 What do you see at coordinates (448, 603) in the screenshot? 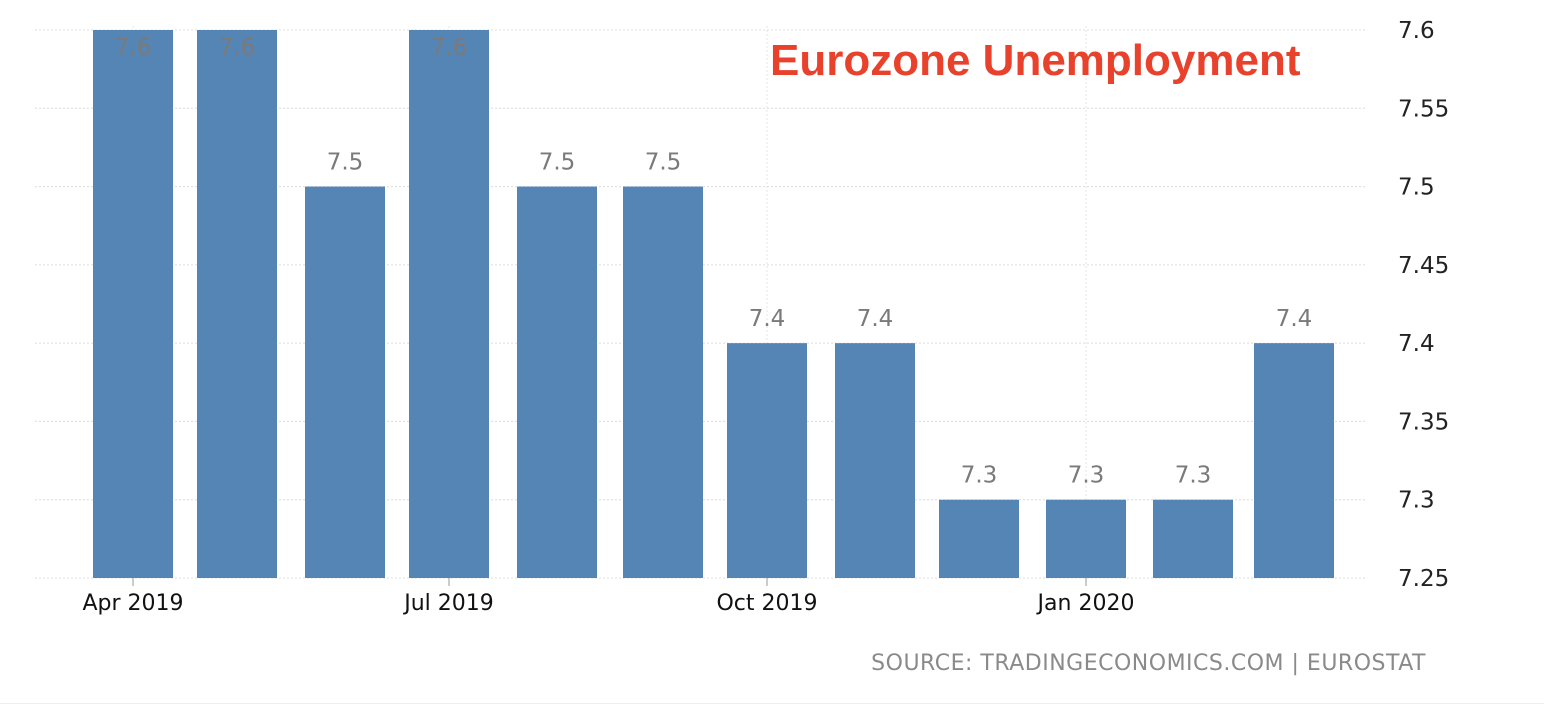
I see `x-tick-label: Jul 2019` at bounding box center [448, 603].